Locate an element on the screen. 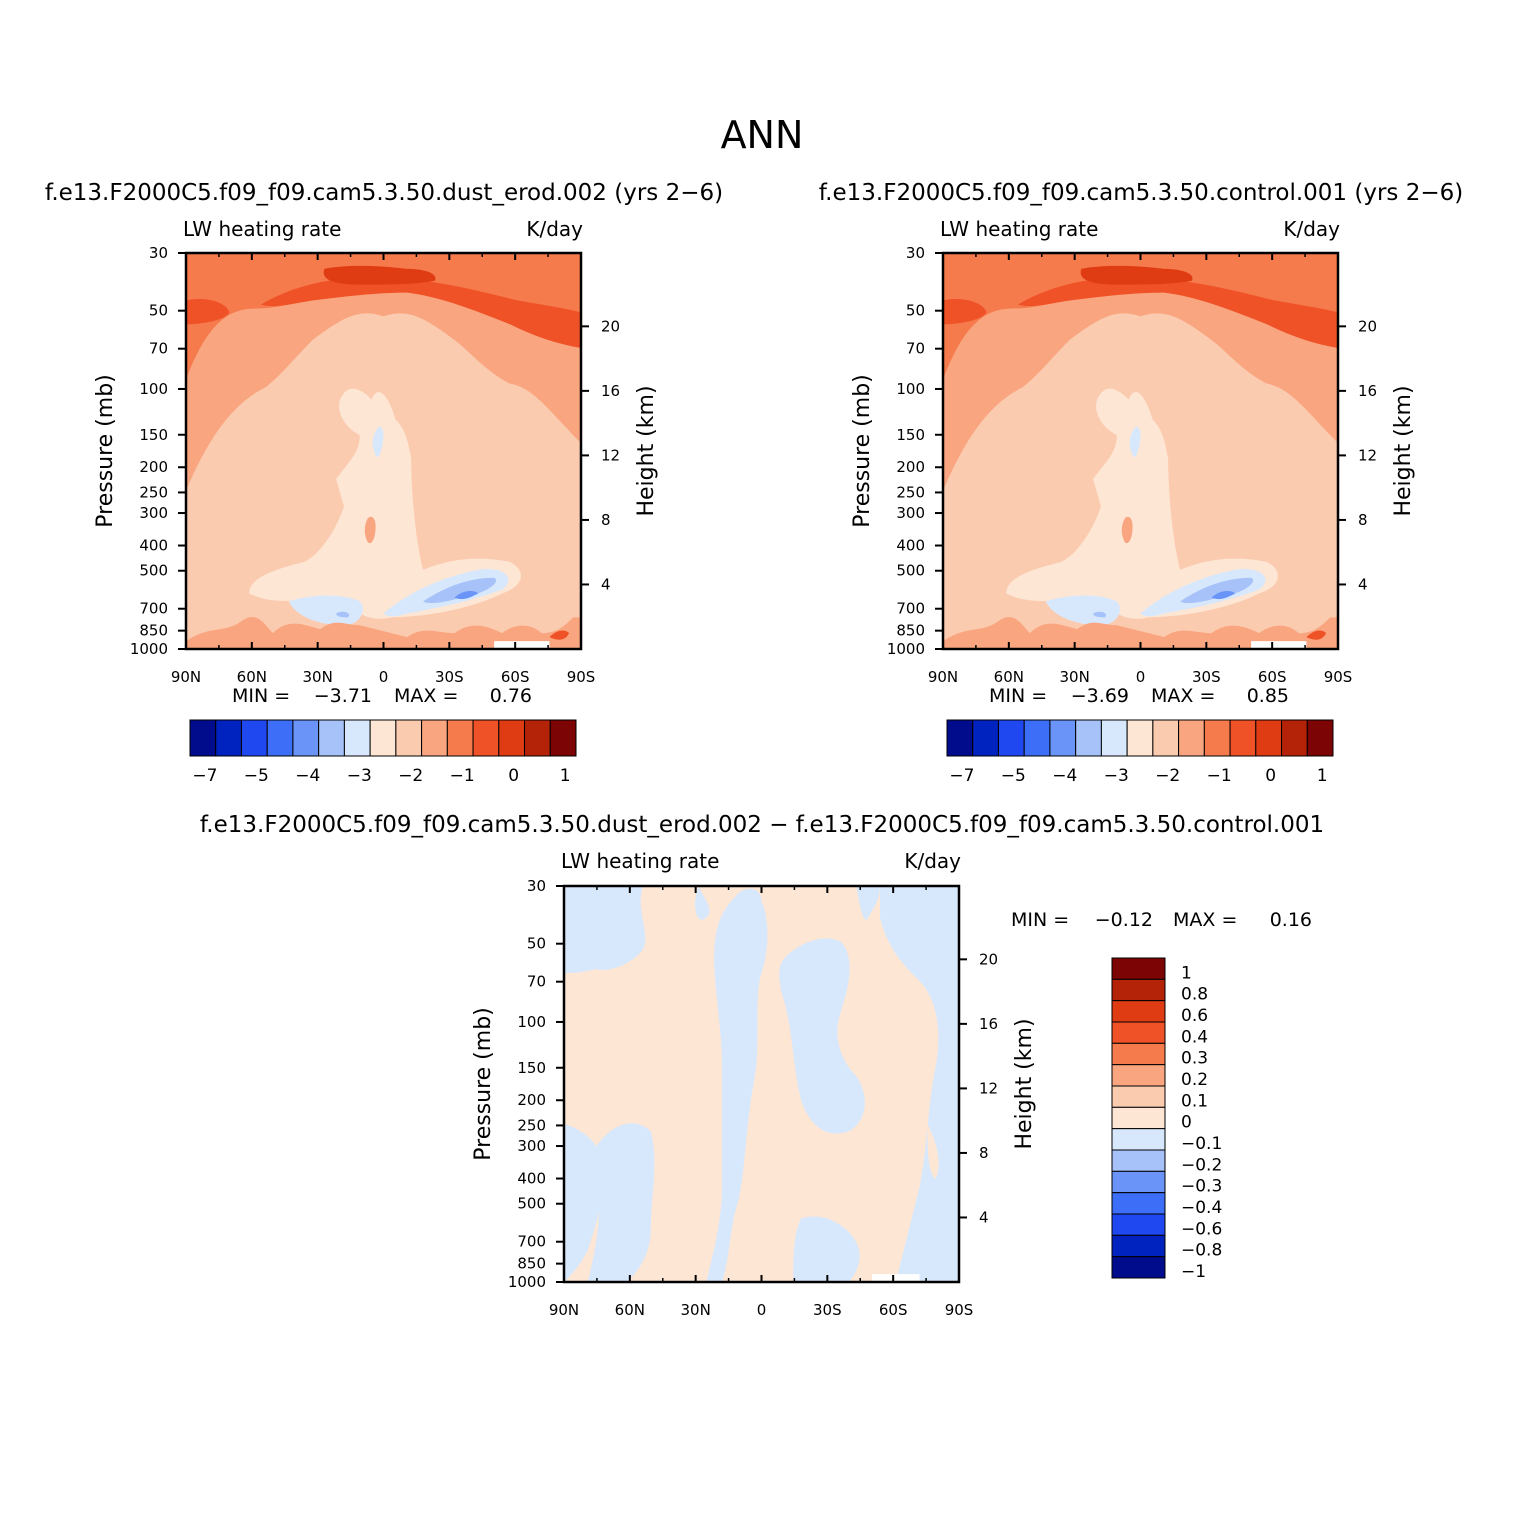 This screenshot has width=1524, height=1524. colorbar-label: 0.1 is located at coordinates (1194, 1101).